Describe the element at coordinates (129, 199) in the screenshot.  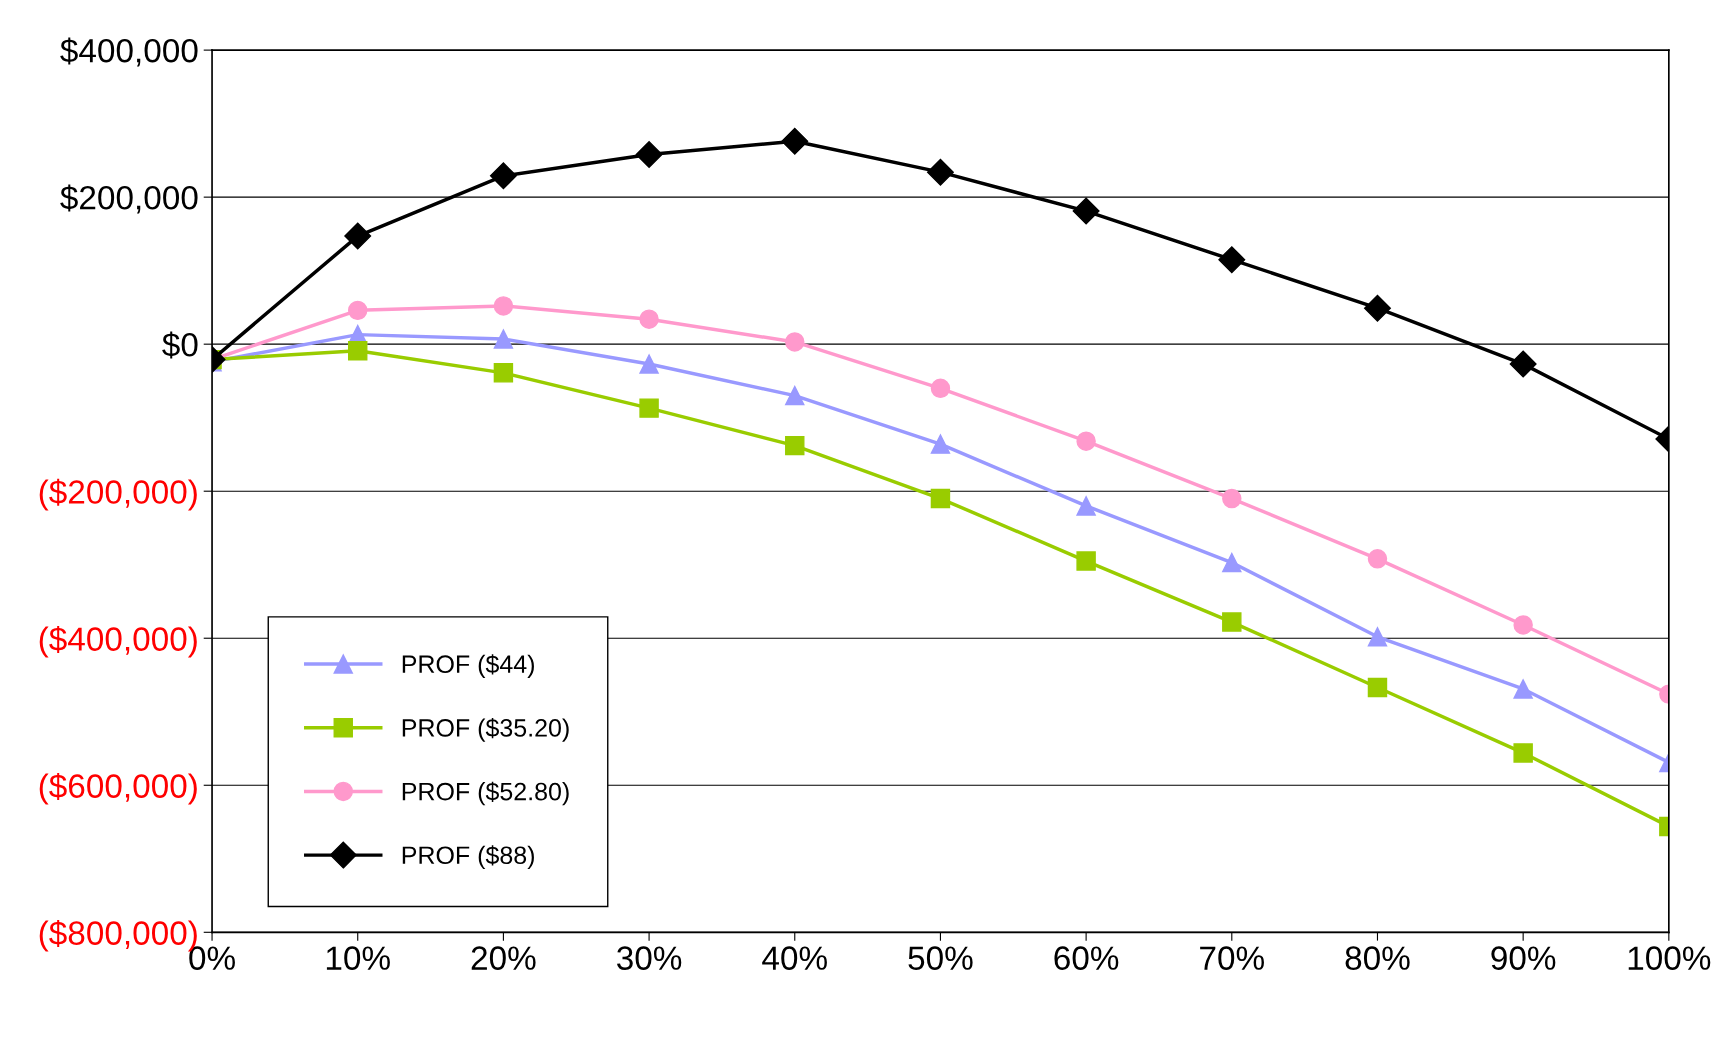
I see `y-tick-label: $200,000` at that location.